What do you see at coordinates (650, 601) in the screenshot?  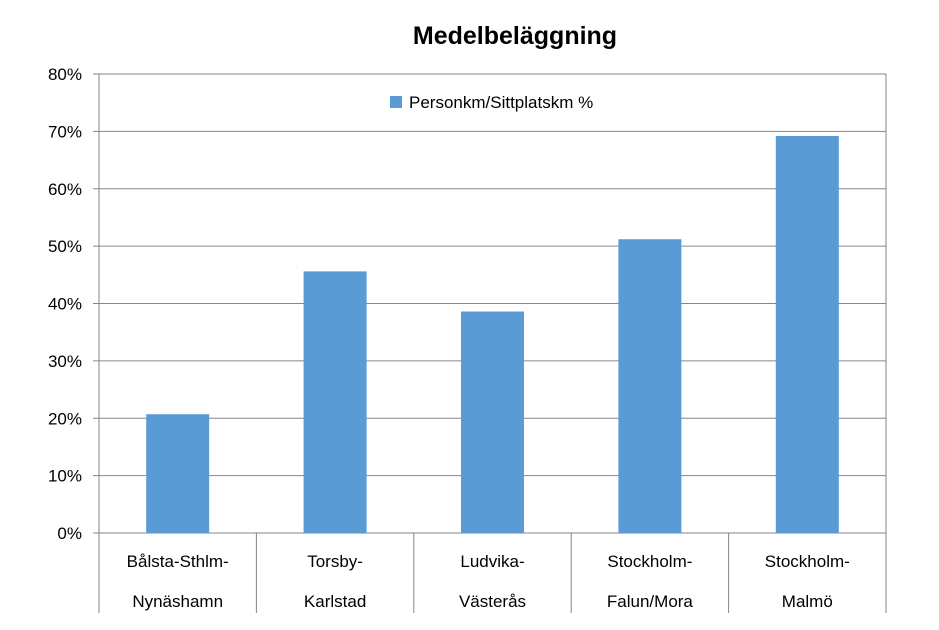 I see `x-tick-label: Falun/Mora` at bounding box center [650, 601].